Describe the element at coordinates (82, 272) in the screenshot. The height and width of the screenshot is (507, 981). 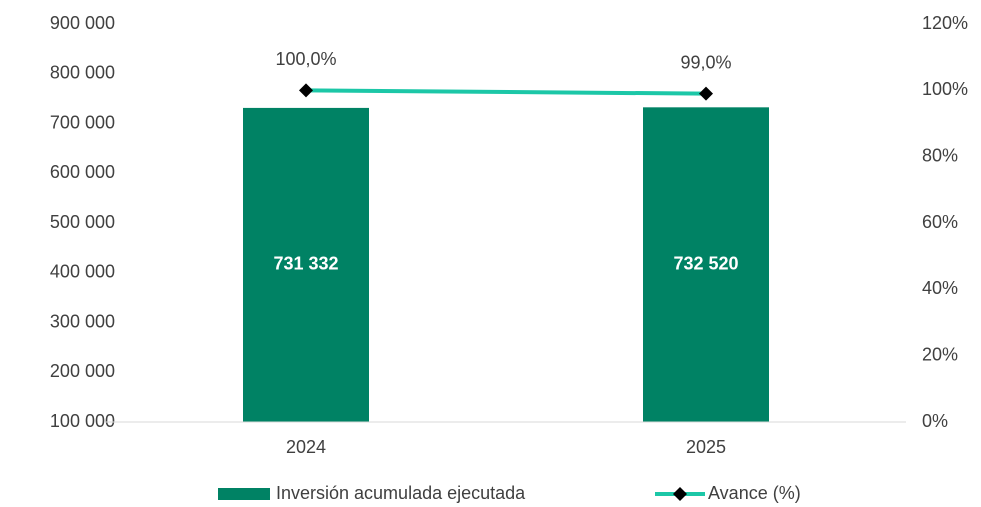
I see `y-tick-label: 400 000` at that location.